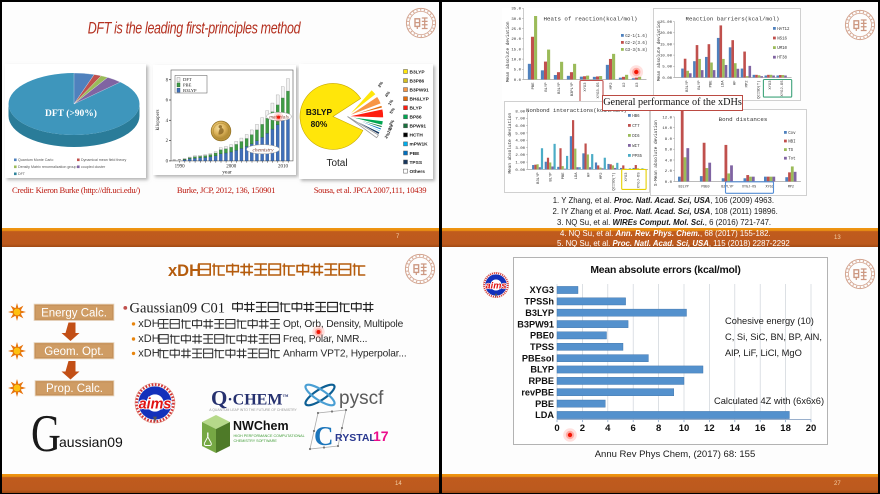 This screenshot has width=880, height=494. Describe the element at coordinates (392, 123) in the screenshot. I see `svg-text: 3%` at that location.